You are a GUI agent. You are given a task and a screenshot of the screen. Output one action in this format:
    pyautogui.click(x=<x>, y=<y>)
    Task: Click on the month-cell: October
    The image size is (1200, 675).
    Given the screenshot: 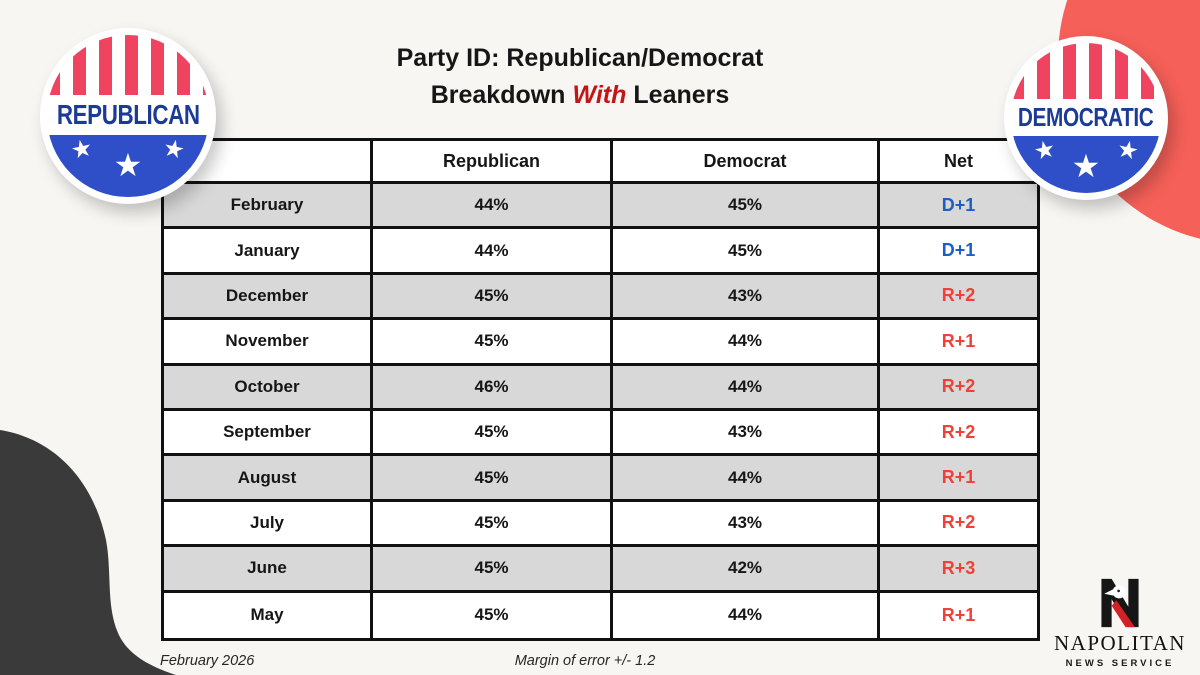 What is the action you would take?
    pyautogui.click(x=268, y=388)
    